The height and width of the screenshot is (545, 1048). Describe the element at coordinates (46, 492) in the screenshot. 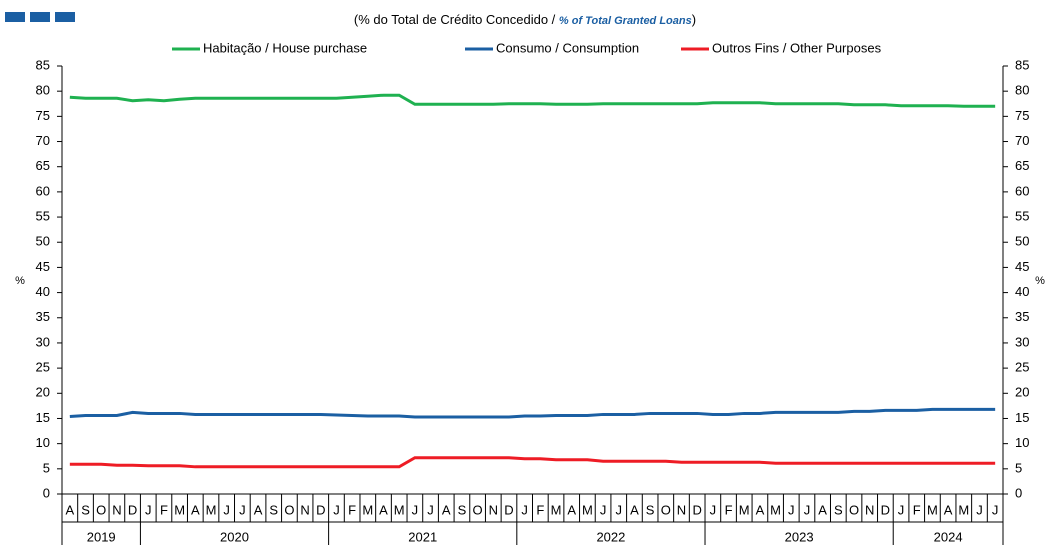

I see `y-tick-label: 0` at that location.